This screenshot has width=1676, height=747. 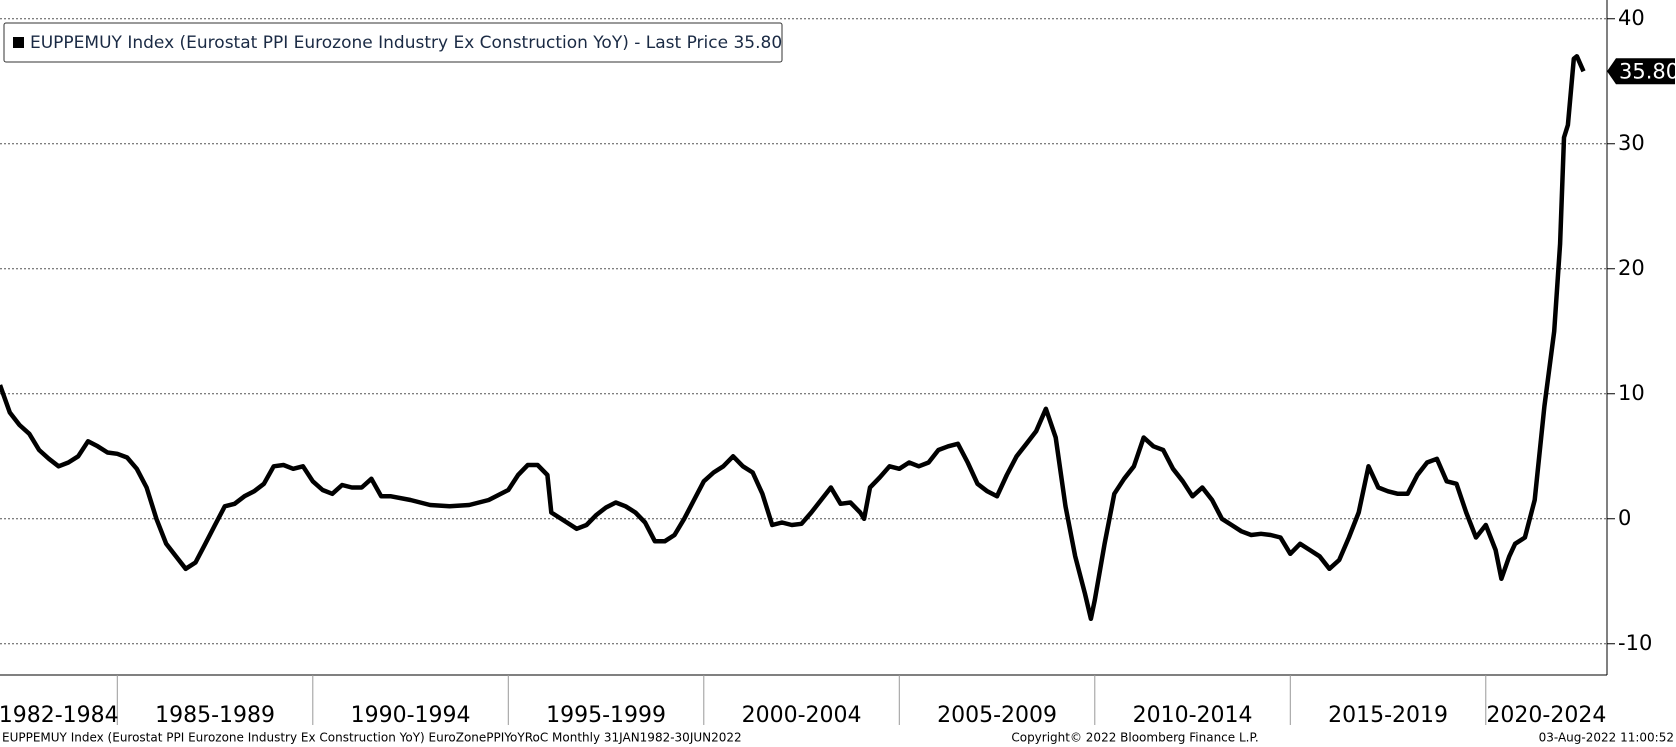 I want to click on x-tick-label: 1995-1999, so click(x=606, y=715).